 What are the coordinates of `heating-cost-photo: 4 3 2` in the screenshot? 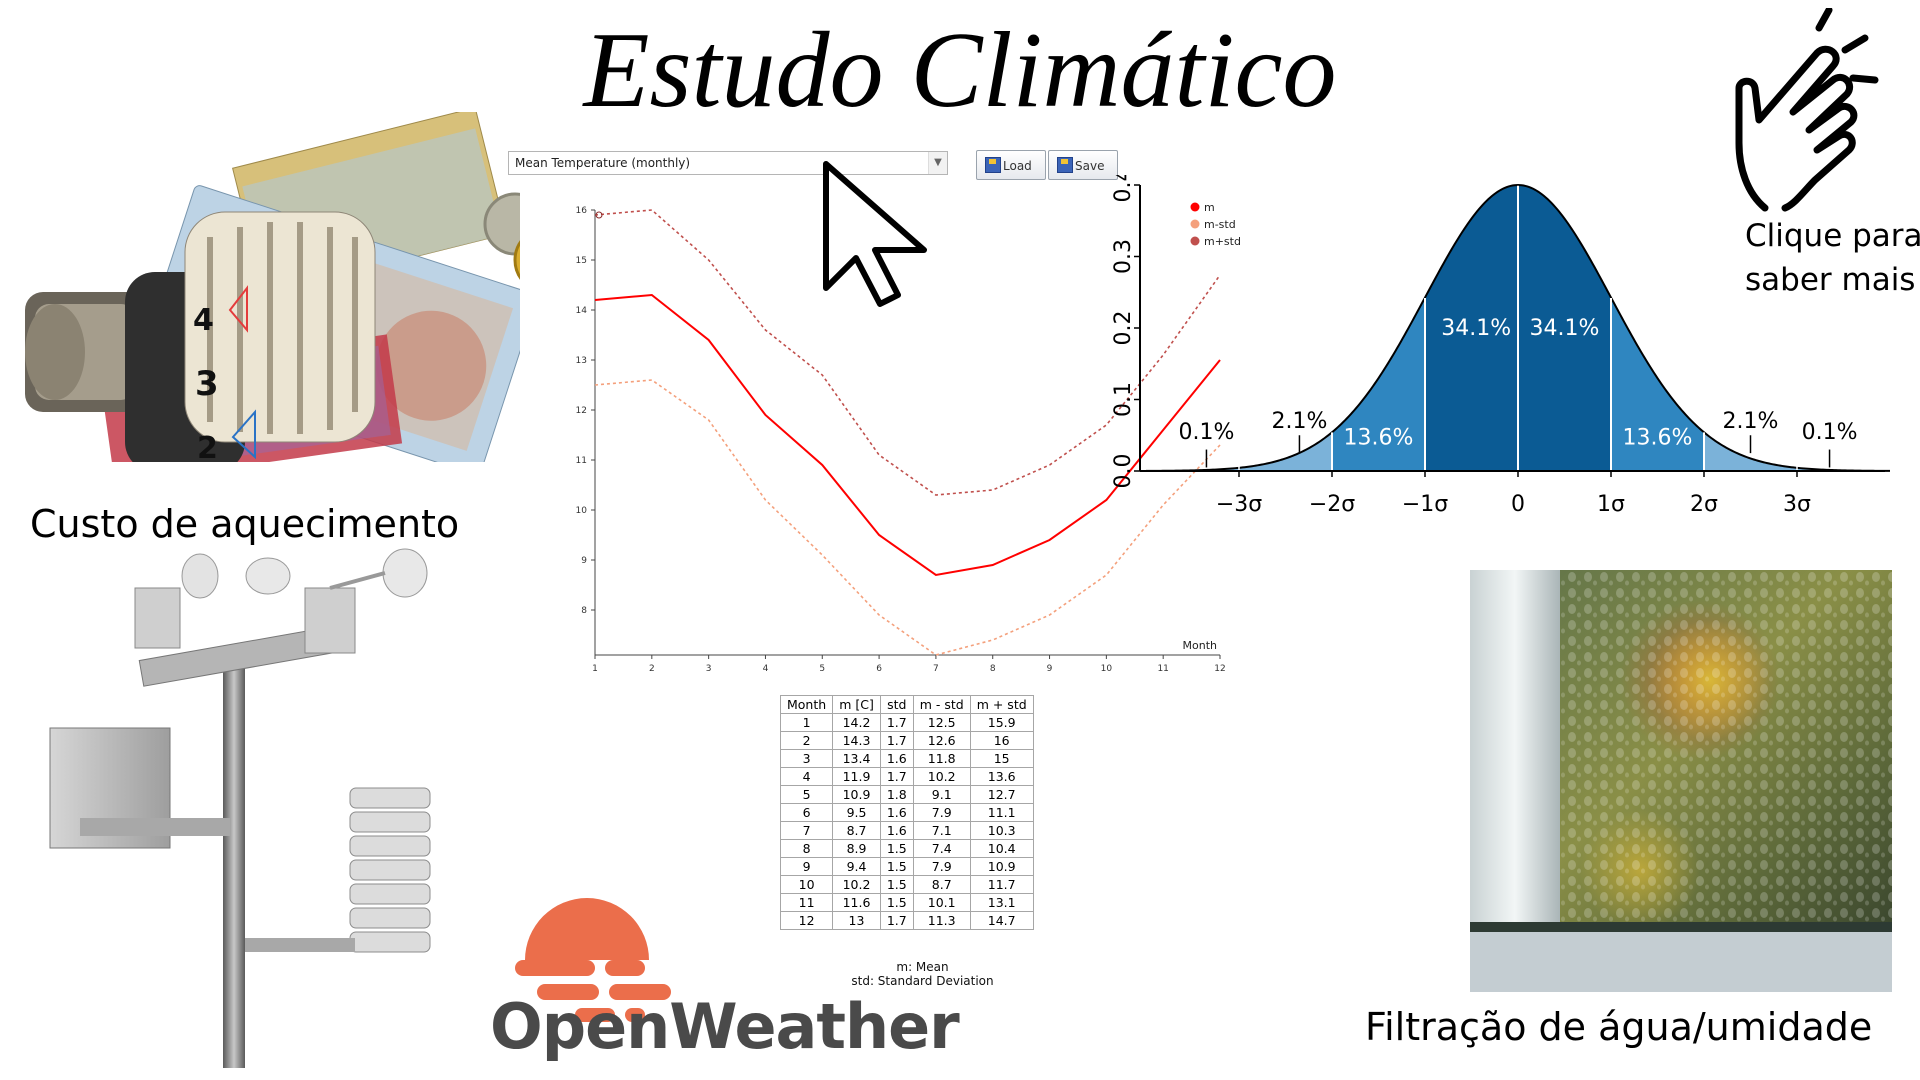 It's located at (267, 287).